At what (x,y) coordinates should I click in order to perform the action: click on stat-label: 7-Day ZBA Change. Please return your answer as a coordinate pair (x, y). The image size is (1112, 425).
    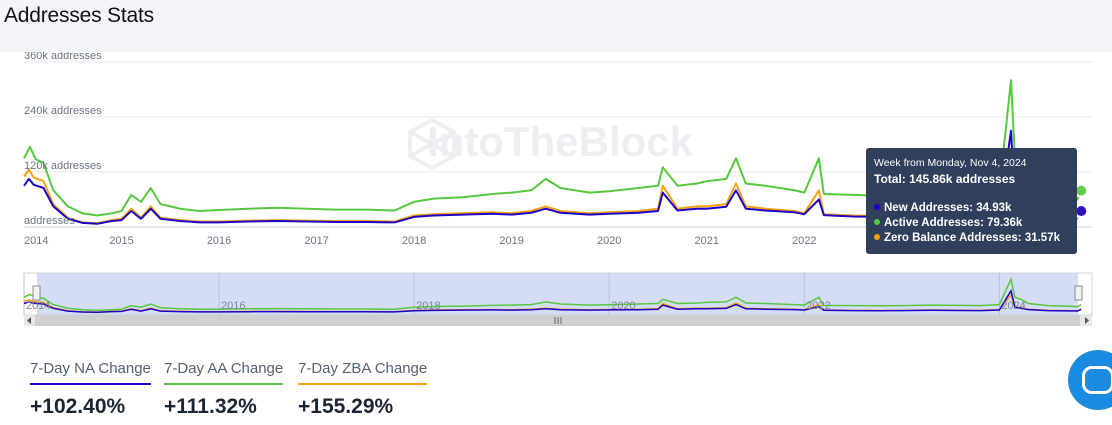
    Looking at the image, I should click on (363, 372).